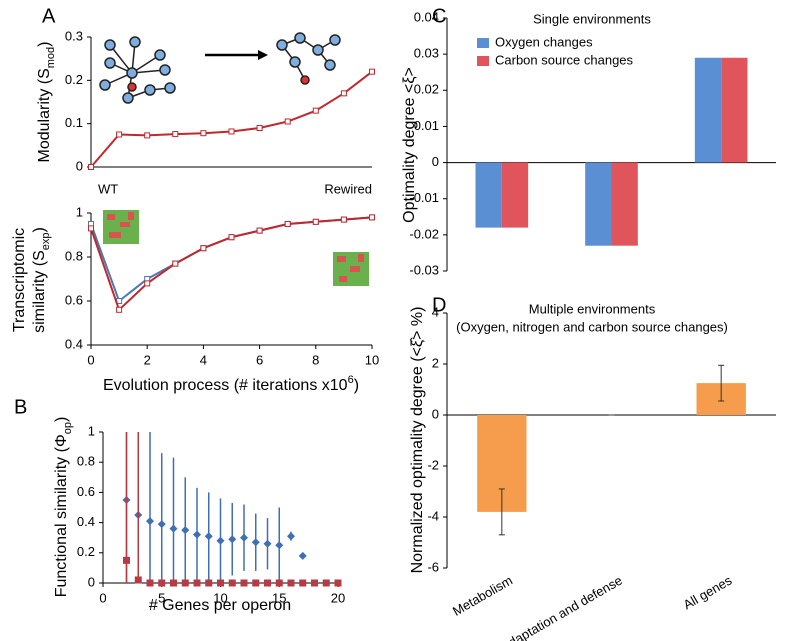 The width and height of the screenshot is (789, 641). I want to click on panel-label: D, so click(439, 305).